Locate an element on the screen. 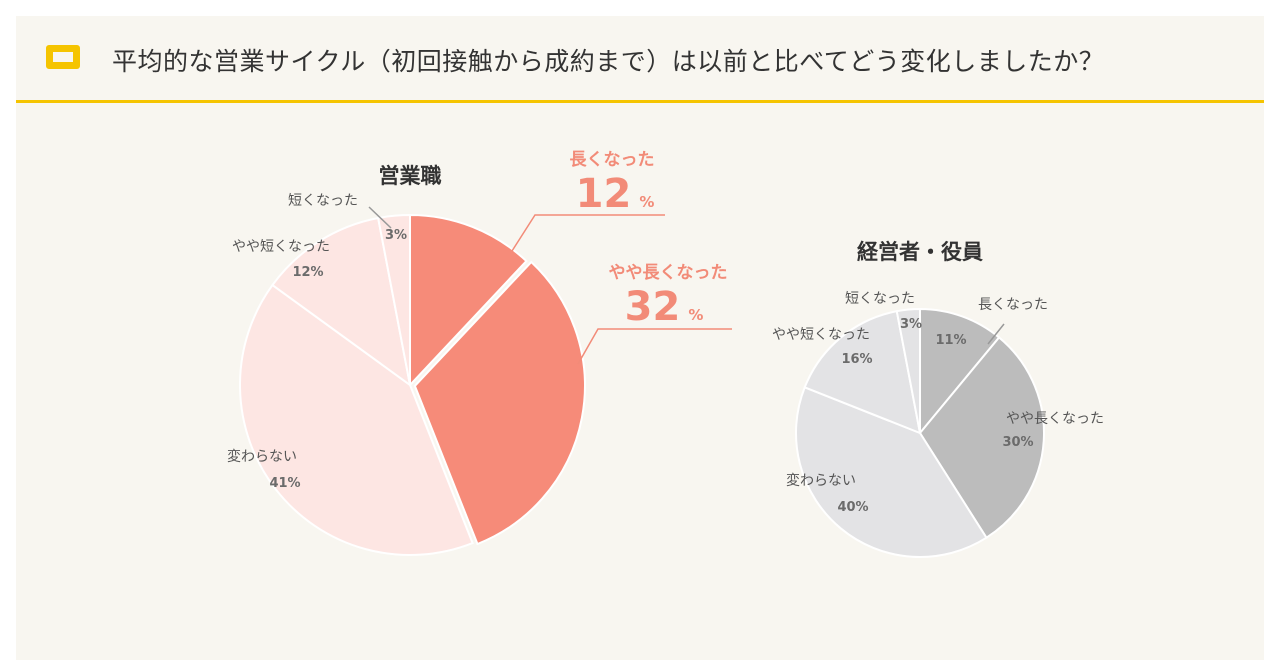  book-icon is located at coordinates (63, 57).